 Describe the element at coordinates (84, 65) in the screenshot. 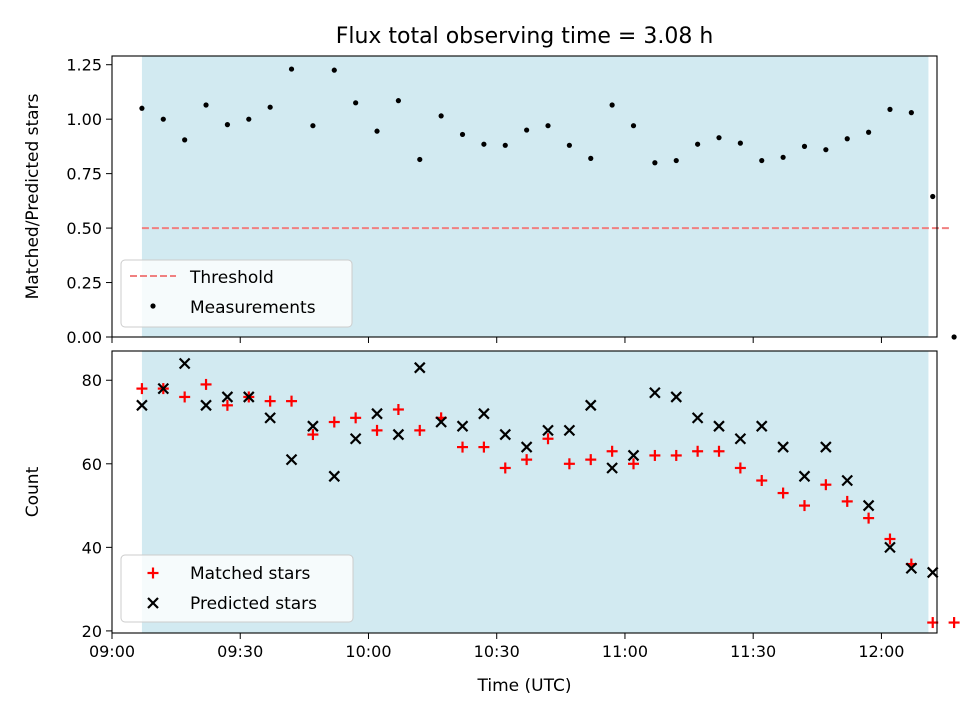

I see `y-tick-label: 1.25` at that location.